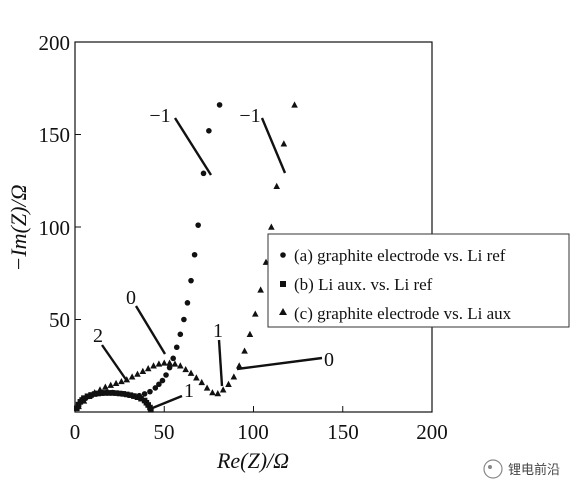 The height and width of the screenshot is (494, 585). What do you see at coordinates (490, 467) in the screenshot?
I see `watermark-logo-dot` at bounding box center [490, 467].